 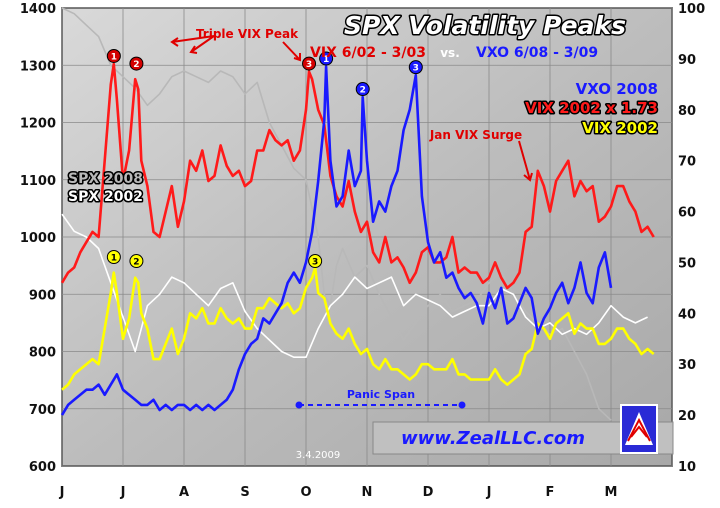 What do you see at coordinates (450, 53) in the screenshot?
I see `subtitle-vs: vs.` at bounding box center [450, 53].